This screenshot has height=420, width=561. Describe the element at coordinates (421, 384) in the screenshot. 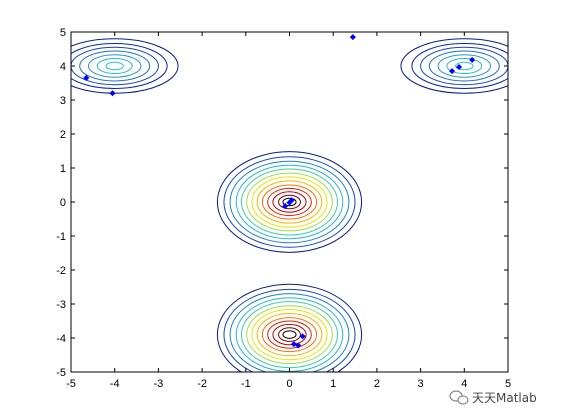

I see `x-tick-label: 3` at that location.